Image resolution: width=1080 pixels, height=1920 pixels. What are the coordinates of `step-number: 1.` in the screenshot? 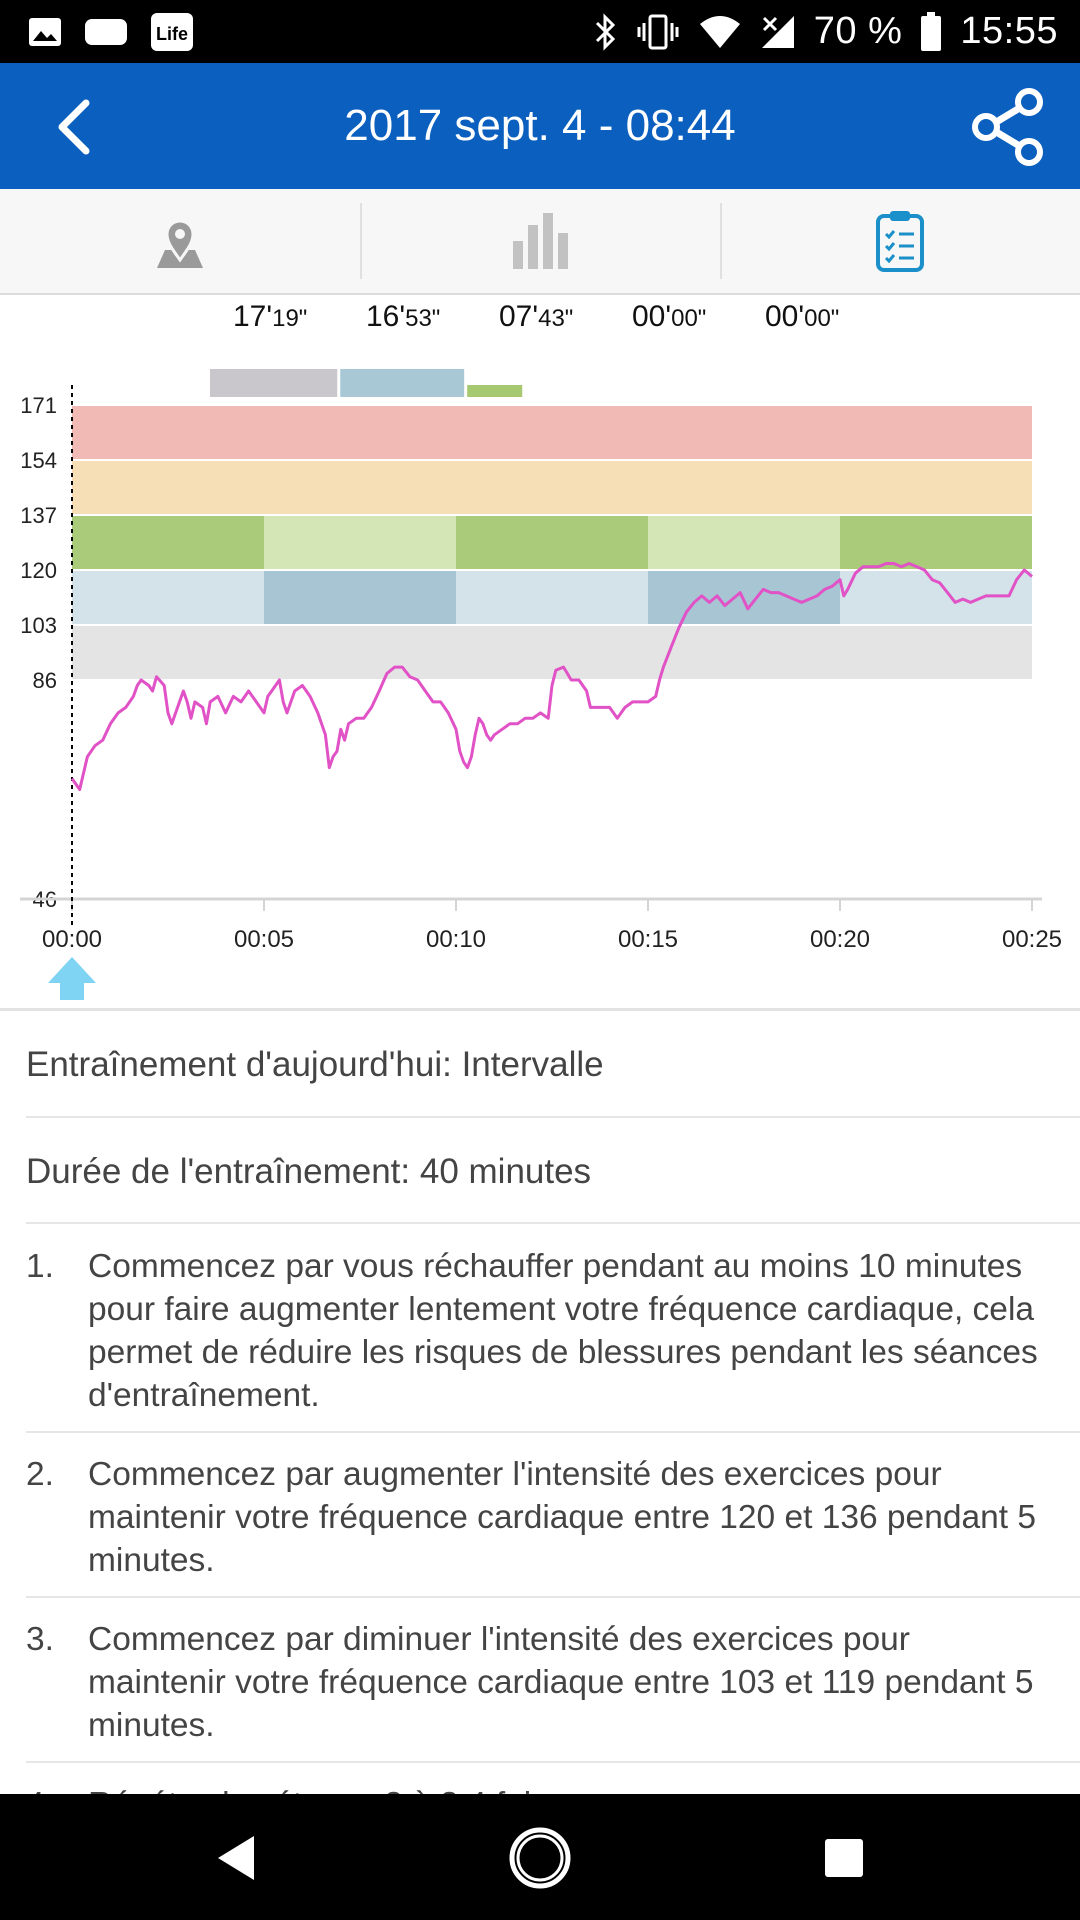 It's located at (40, 1266).